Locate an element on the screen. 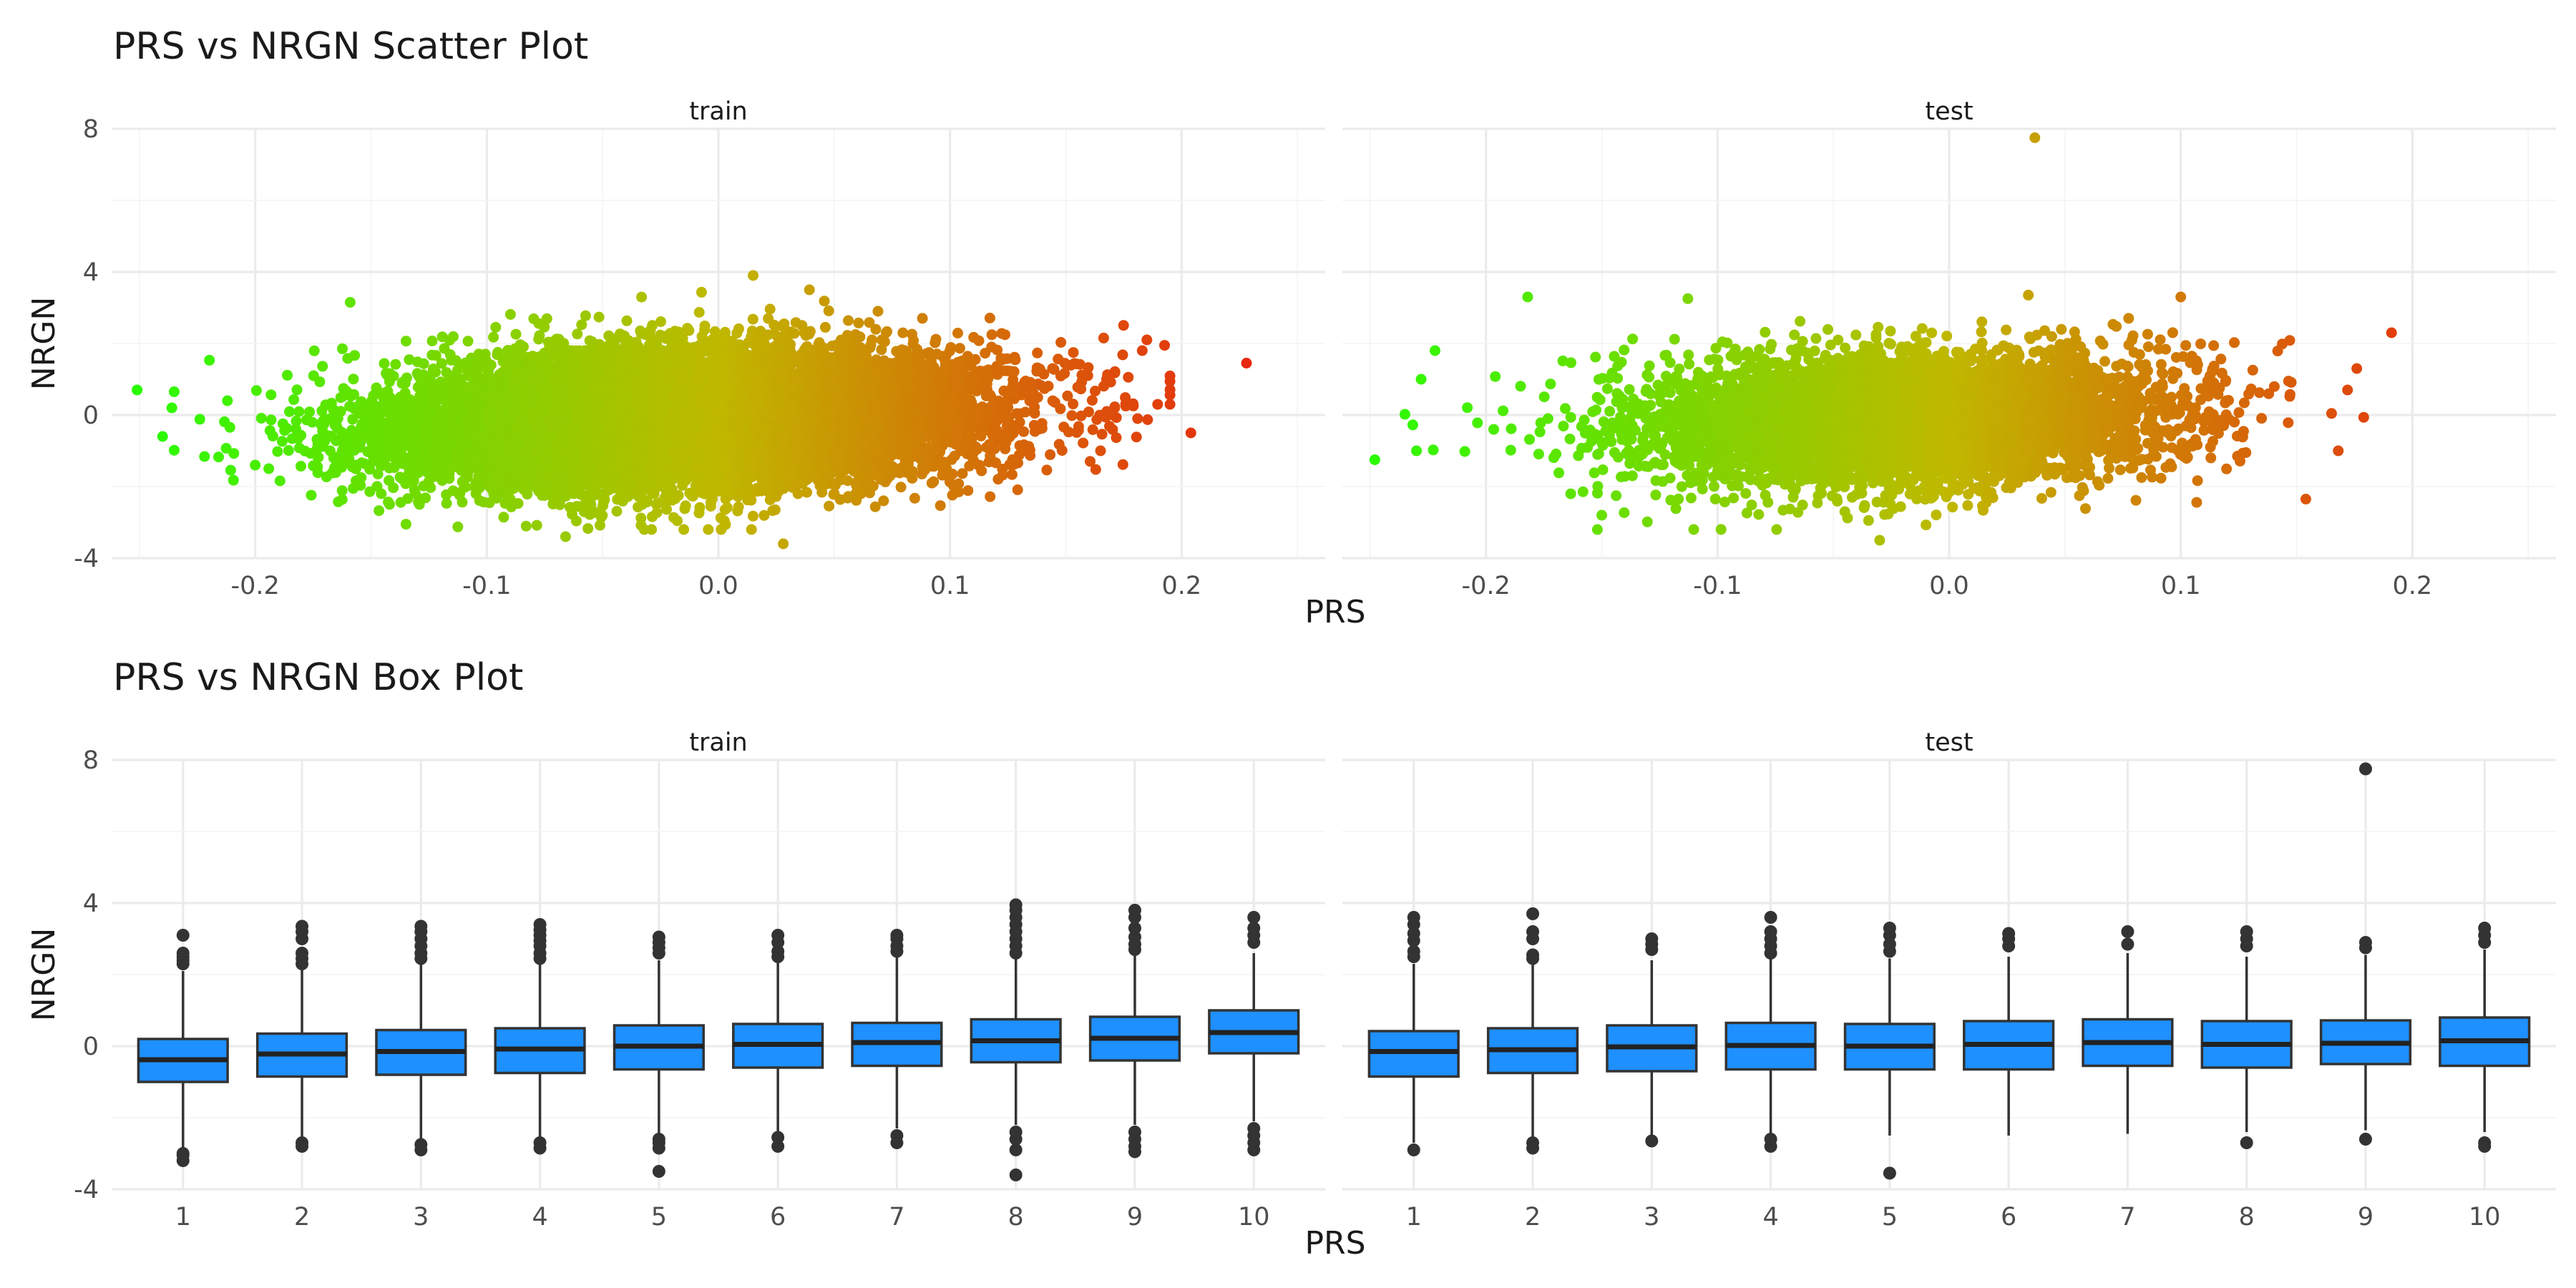 Image resolution: width=2576 pixels, height=1288 pixels. scatter-train-points is located at coordinates (692, 410).